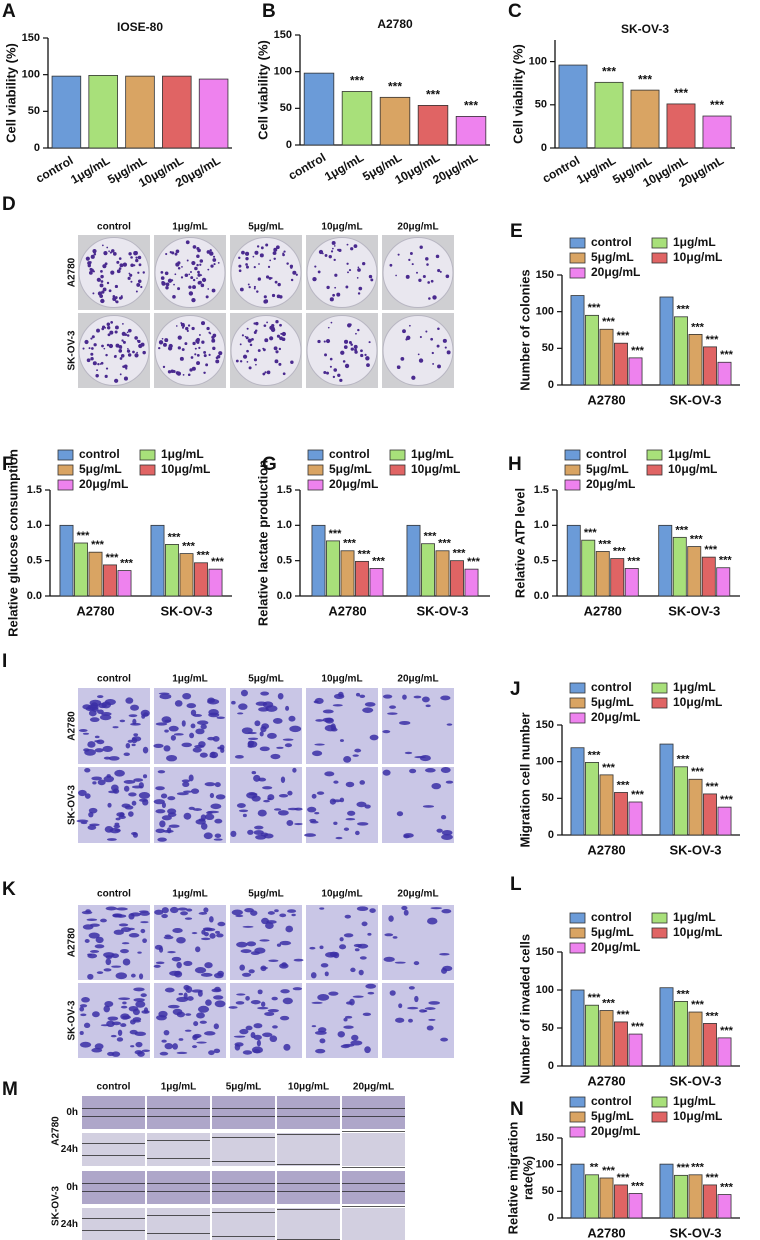  What do you see at coordinates (694, 610) in the screenshot?
I see `x-tick-label: SK-OV-3` at bounding box center [694, 610].